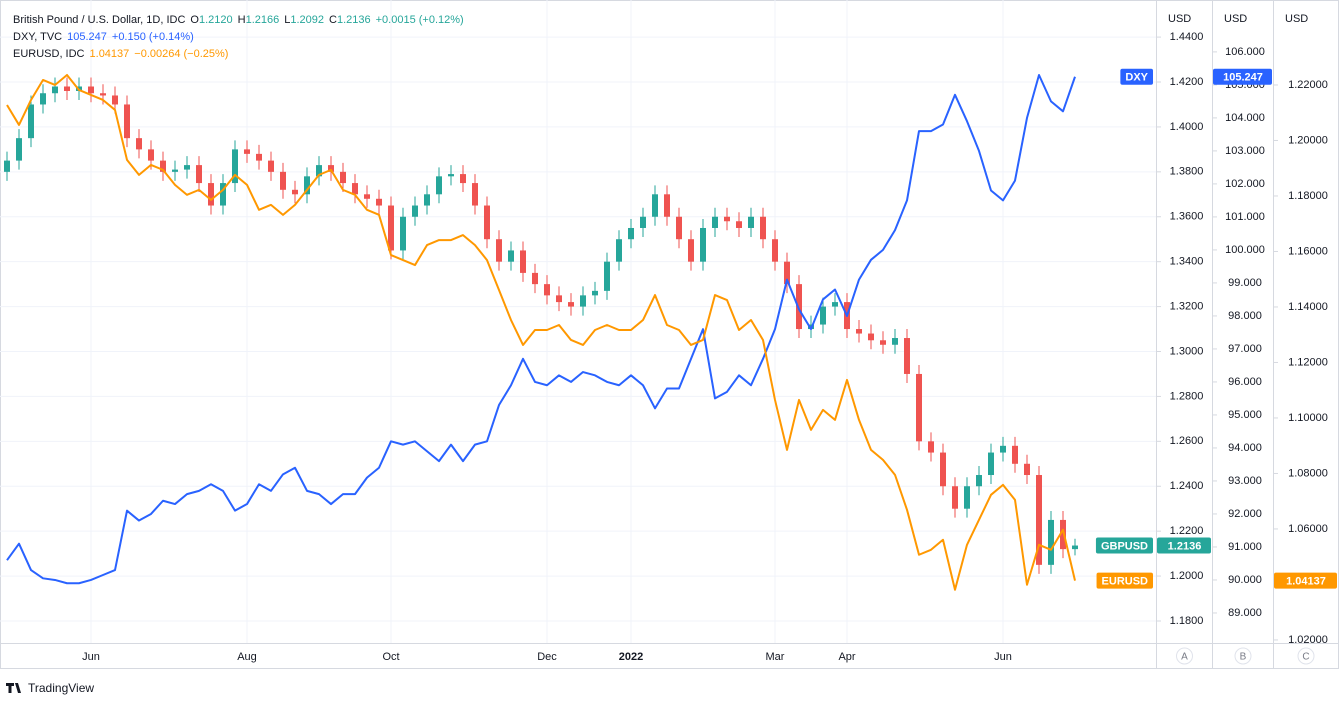  What do you see at coordinates (1245, 415) in the screenshot?
I see `y-tick-label: 95.000` at bounding box center [1245, 415].